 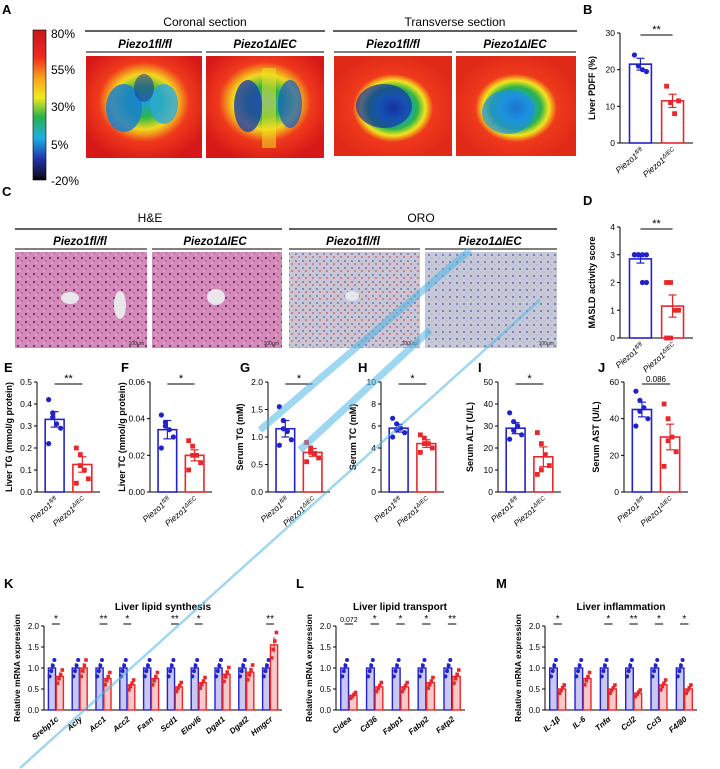 What do you see at coordinates (393, 106) in the screenshot?
I see `mri-image-transverse-wt` at bounding box center [393, 106].